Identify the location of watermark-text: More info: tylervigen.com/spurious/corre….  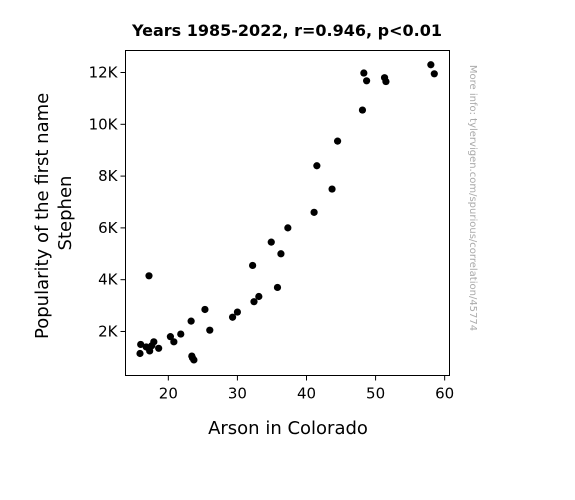
(472, 198).